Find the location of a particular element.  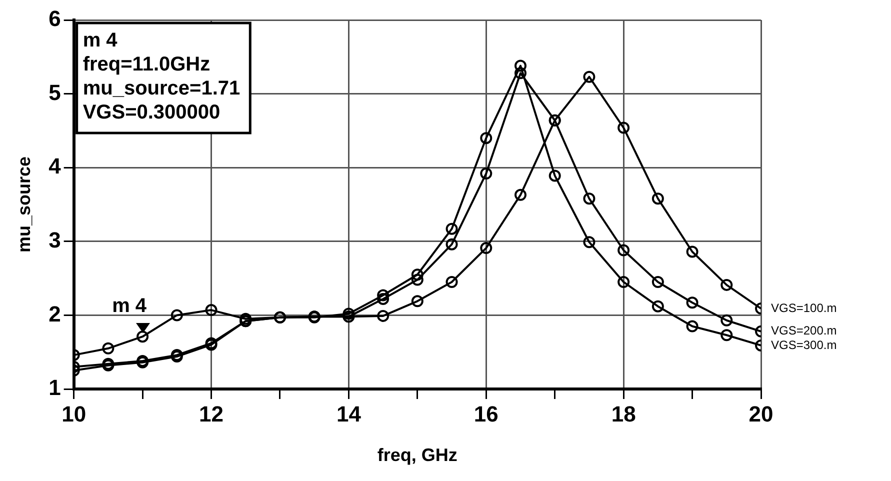

x-tick-label: 16 is located at coordinates (486, 413).